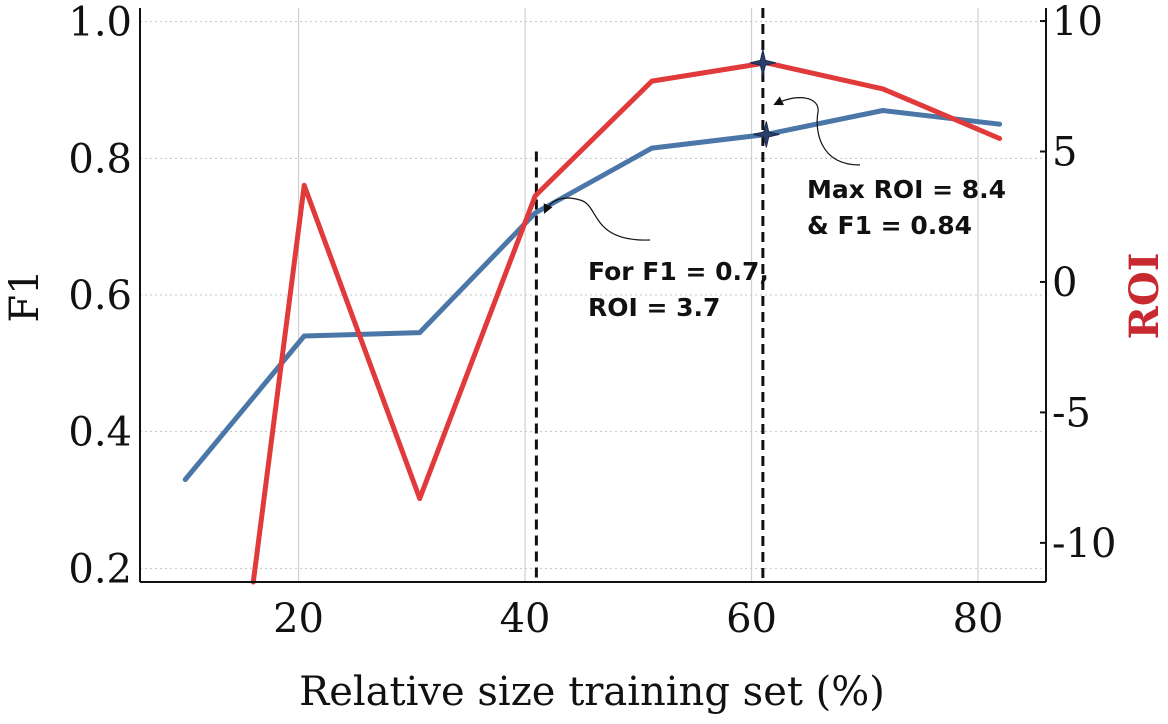 The height and width of the screenshot is (724, 1168). What do you see at coordinates (1084, 544) in the screenshot?
I see `y-right-tick-label: -10` at bounding box center [1084, 544].